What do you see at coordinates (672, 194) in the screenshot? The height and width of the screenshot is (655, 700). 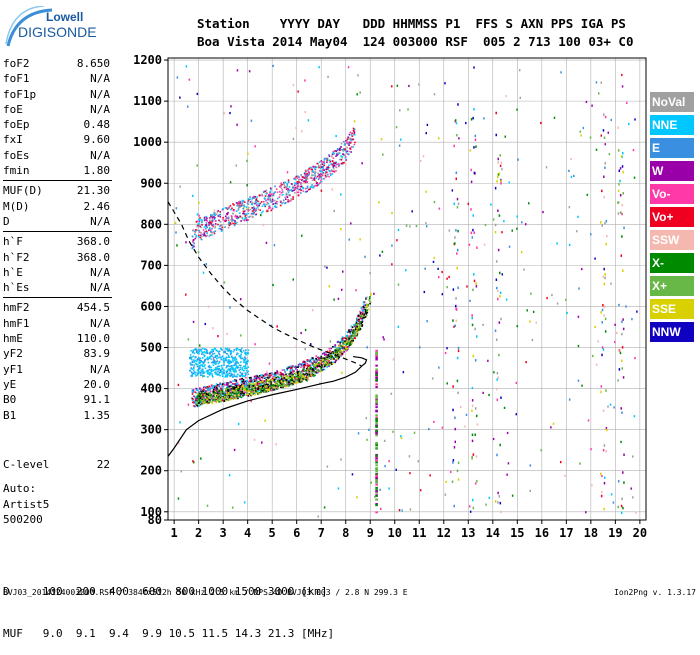 I see `legend-item: Vo-` at bounding box center [672, 194].